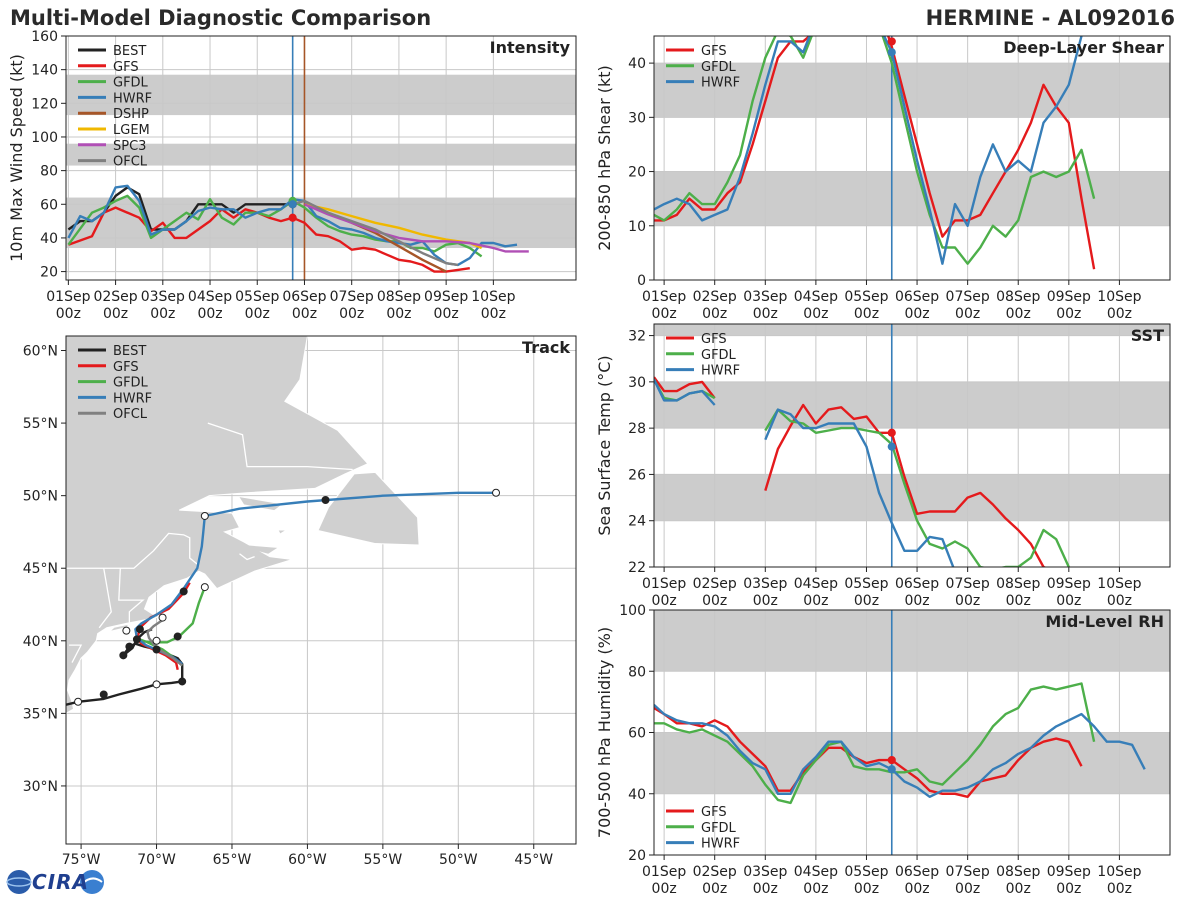 Image resolution: width=1200 pixels, height=900 pixels. I want to click on storm-title: HERMINE - AL092016, so click(1050, 18).